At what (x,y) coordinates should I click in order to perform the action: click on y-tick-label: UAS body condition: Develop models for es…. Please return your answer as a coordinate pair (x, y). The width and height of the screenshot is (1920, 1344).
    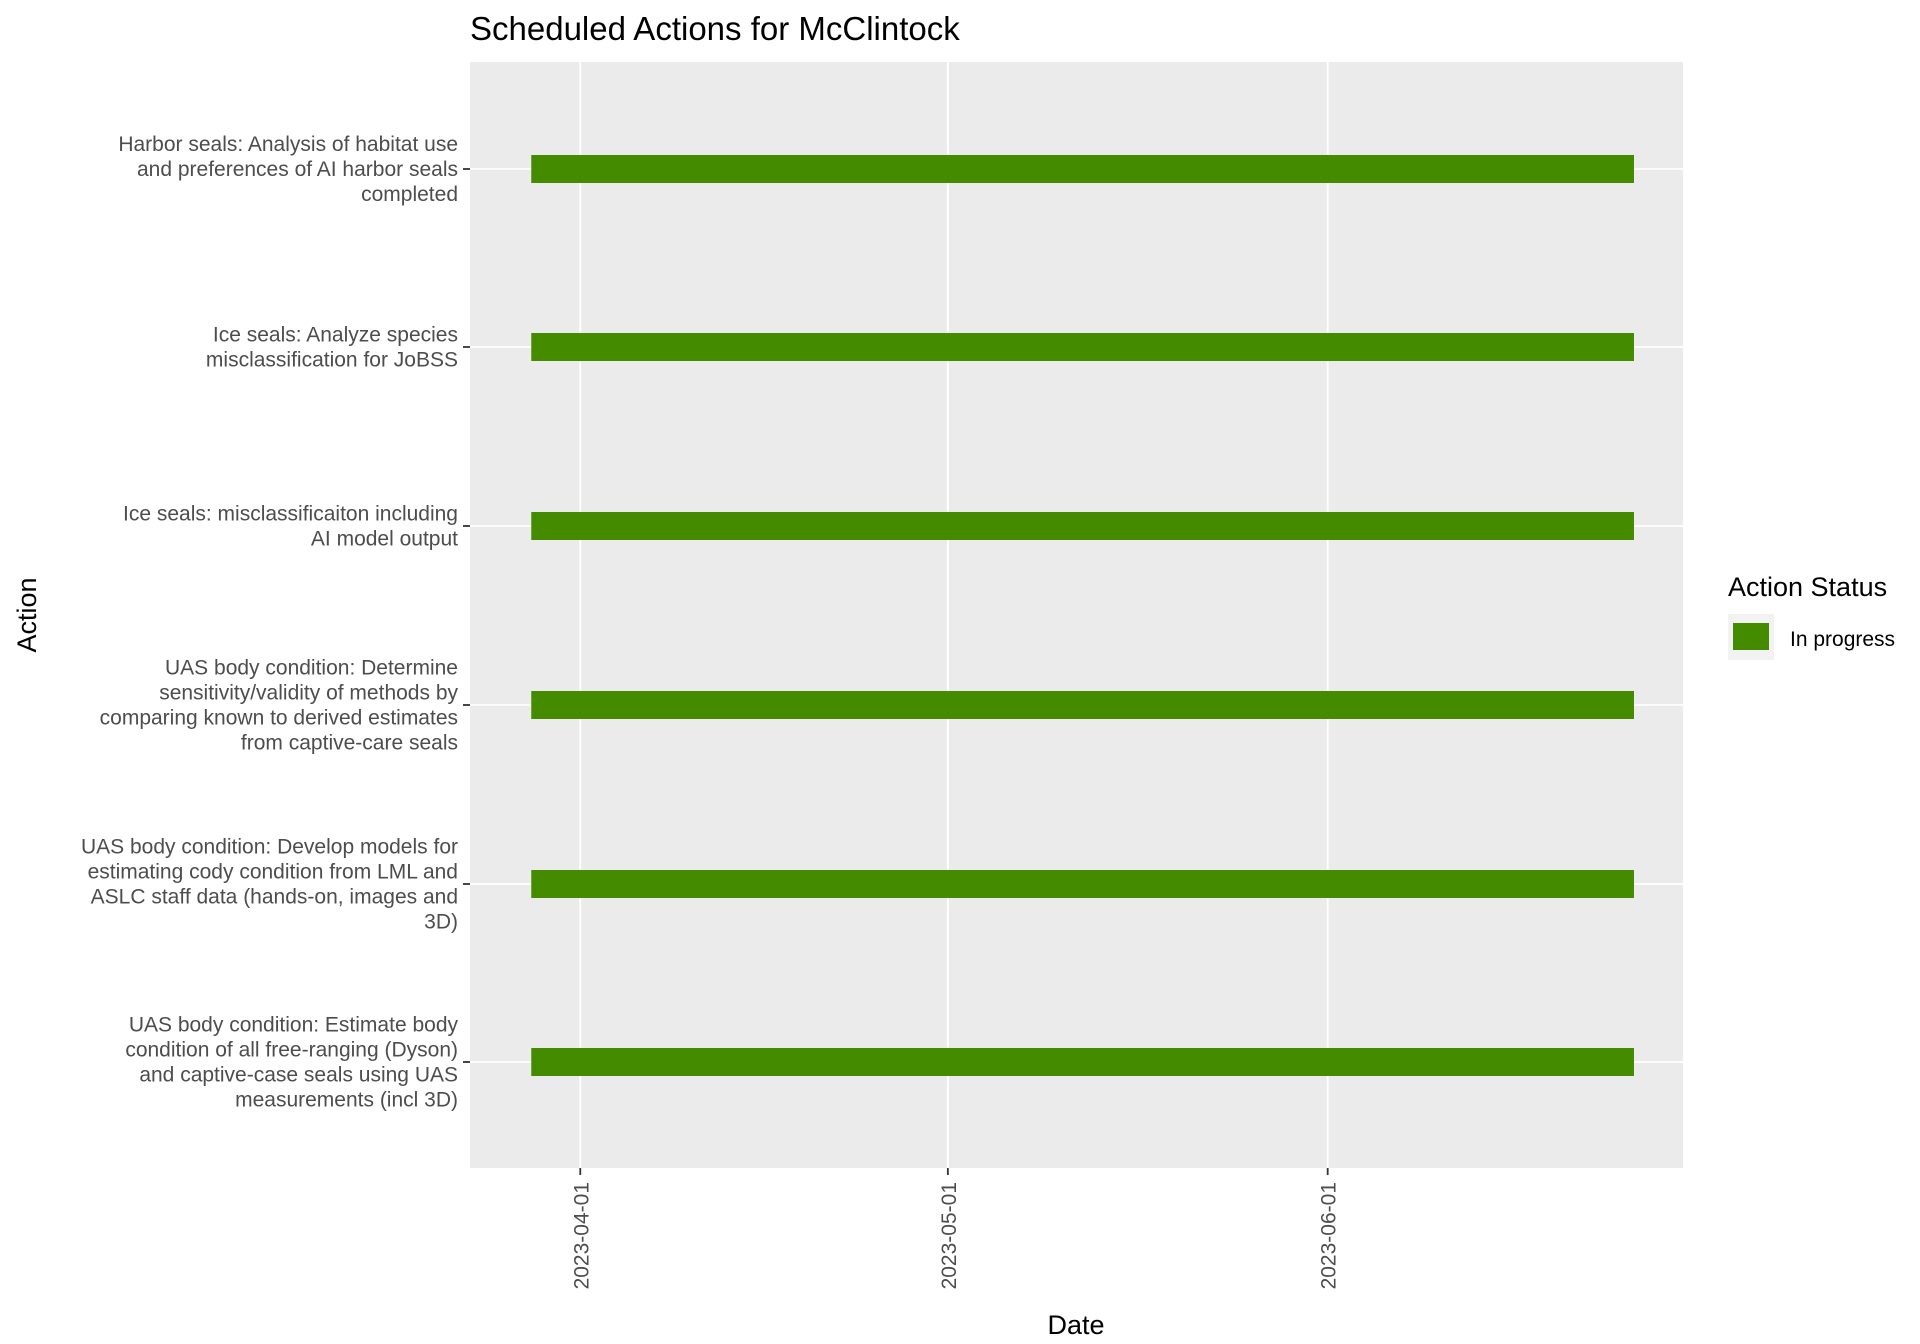
    Looking at the image, I should click on (269, 885).